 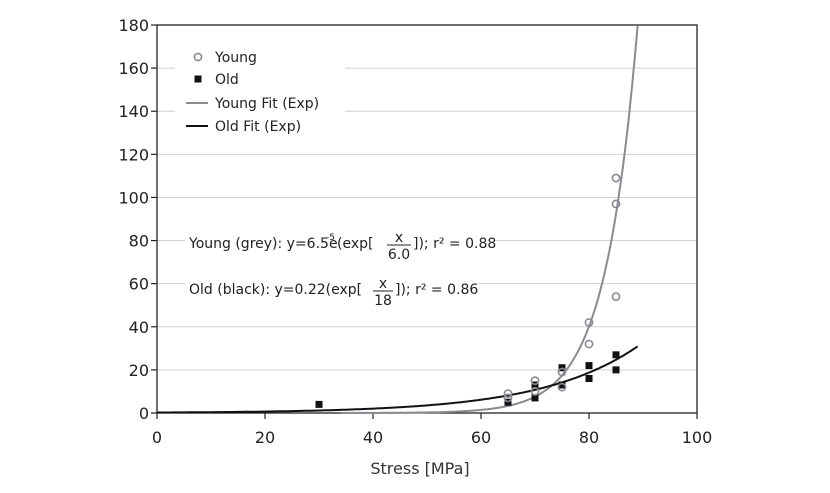 What do you see at coordinates (697, 437) in the screenshot?
I see `x-tick-label: 100` at bounding box center [697, 437].